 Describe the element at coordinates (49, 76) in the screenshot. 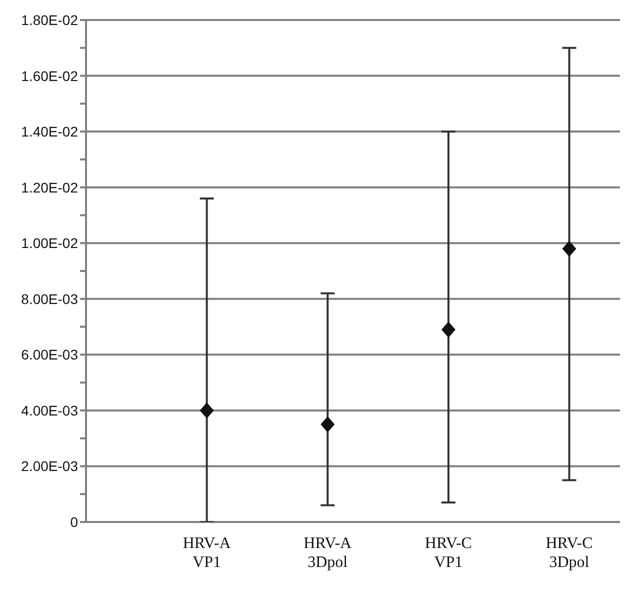

I see `y-tick-label: 1.60E-02` at that location.